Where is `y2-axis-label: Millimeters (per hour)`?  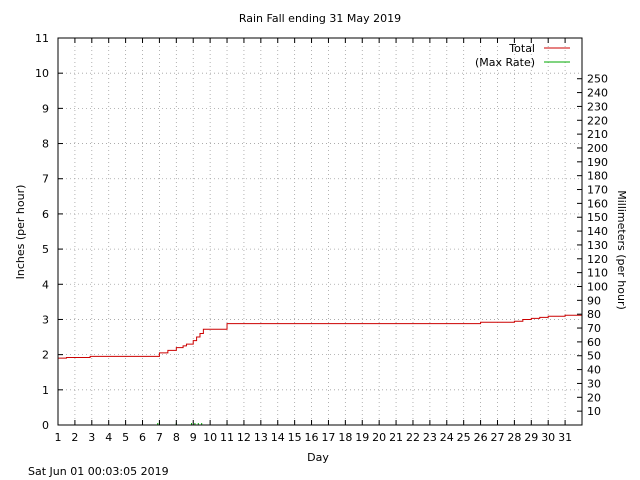 y2-axis-label: Millimeters (per hour) is located at coordinates (621, 250).